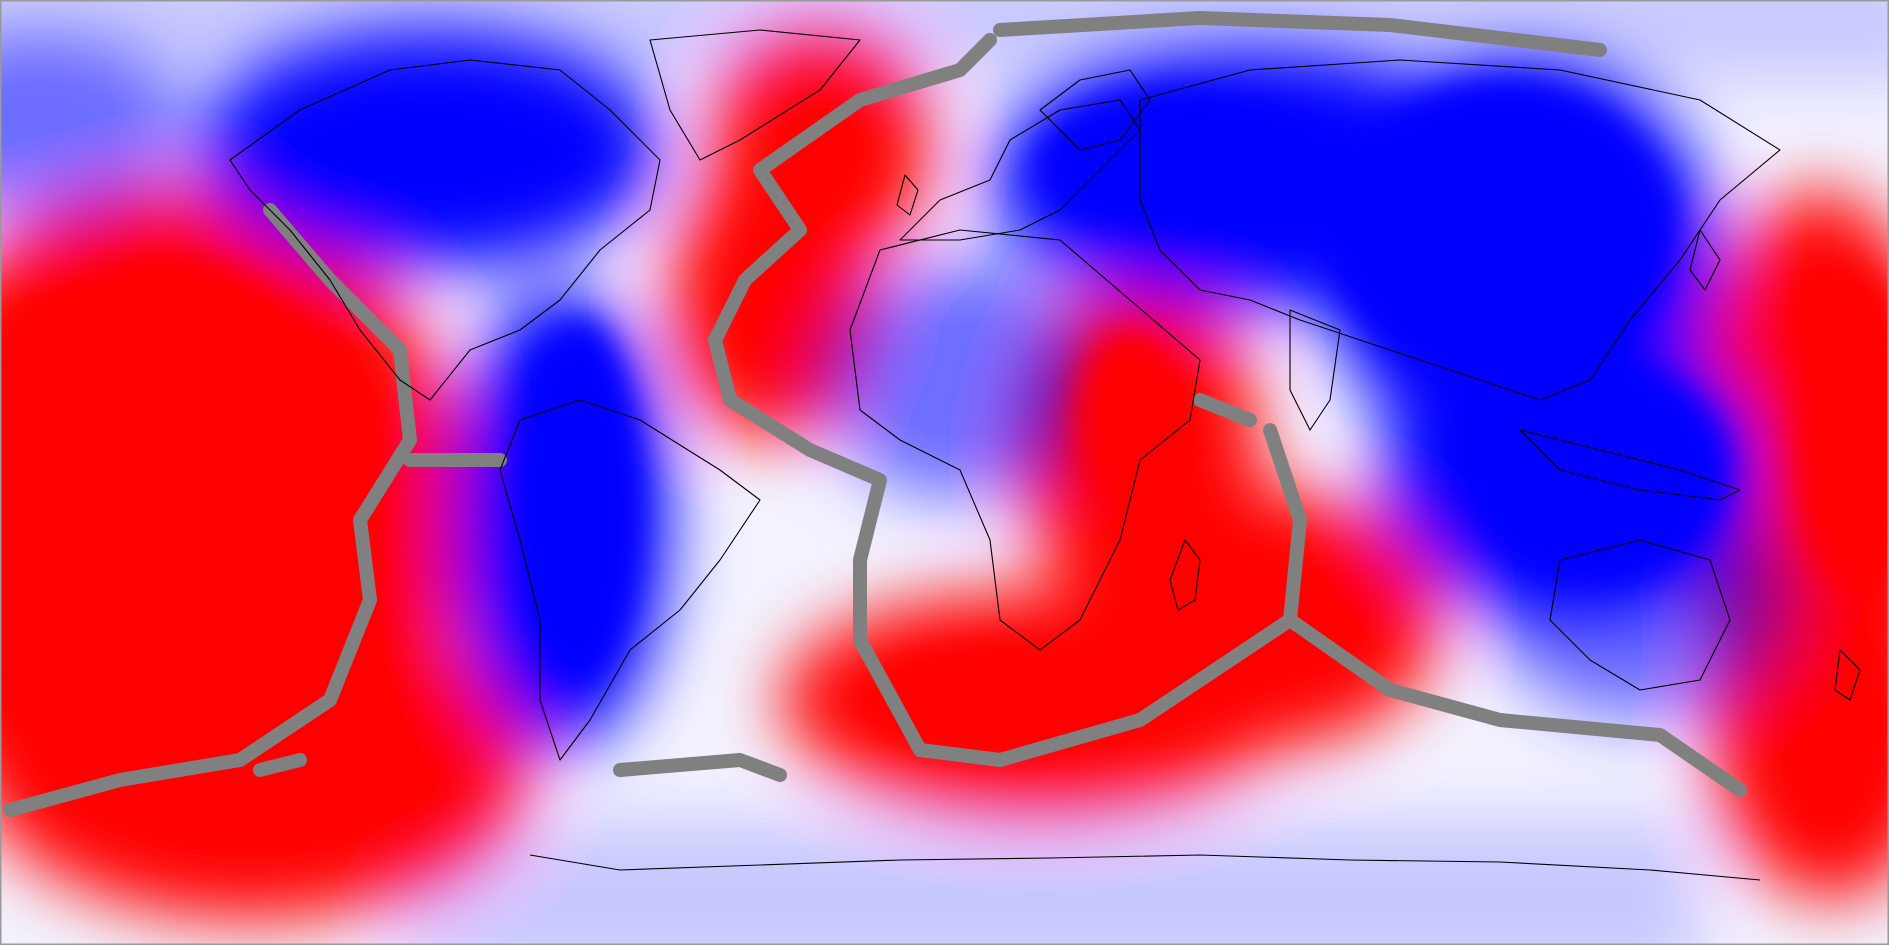 The width and height of the screenshot is (1889, 945). I want to click on coast-uk, so click(907, 195).